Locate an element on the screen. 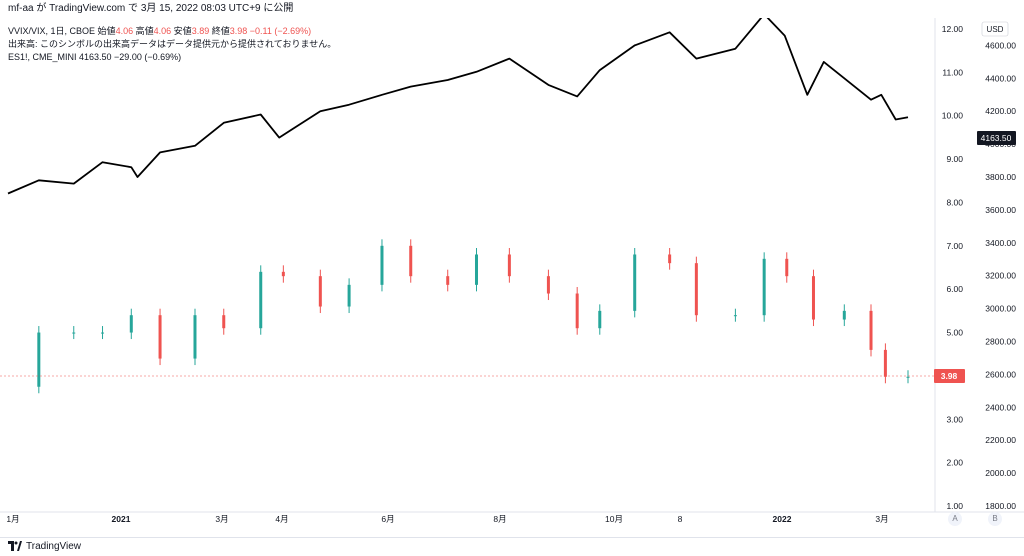 This screenshot has height=556, width=1024. time-tick-label: 2022 is located at coordinates (782, 519).